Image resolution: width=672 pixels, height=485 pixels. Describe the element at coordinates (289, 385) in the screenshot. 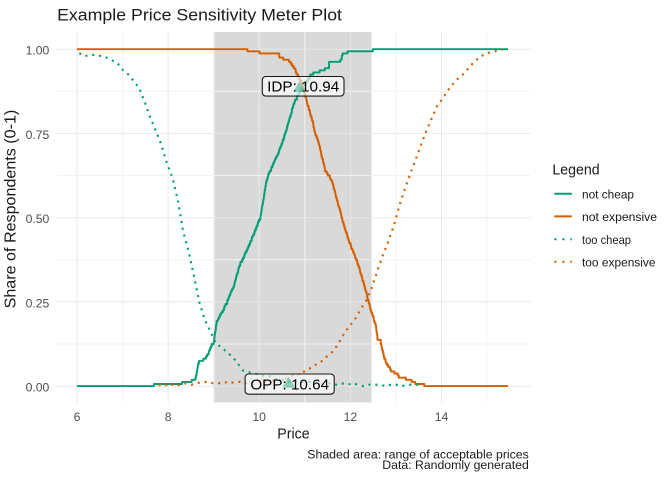

I see `svg-text: OPP: 10.64` at that location.